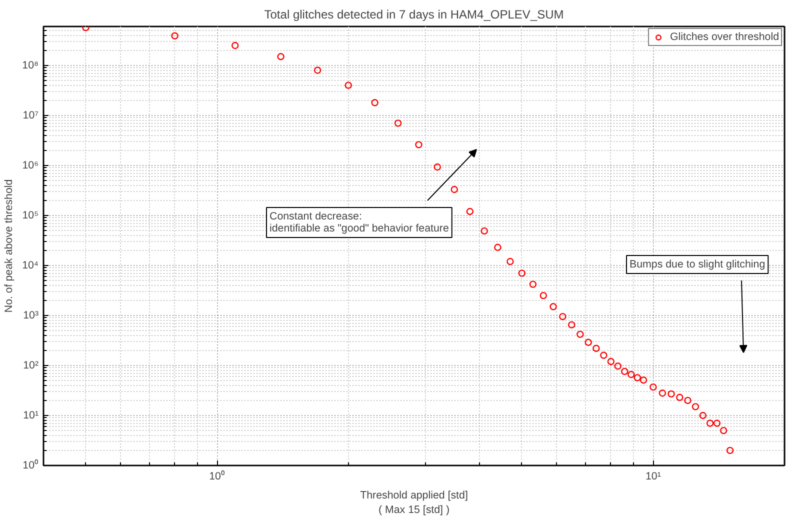  What do you see at coordinates (31, 315) in the screenshot?
I see `y-tick-label: 10³` at bounding box center [31, 315].